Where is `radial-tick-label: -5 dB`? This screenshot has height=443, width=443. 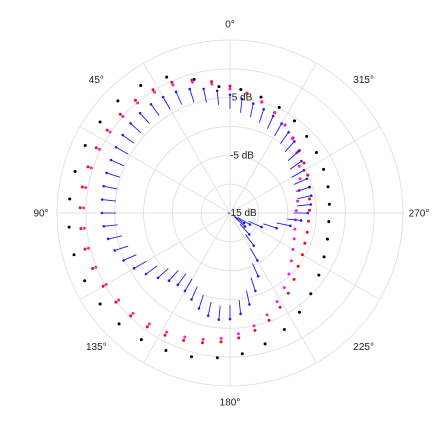 radial-tick-label: -5 dB is located at coordinates (242, 155).